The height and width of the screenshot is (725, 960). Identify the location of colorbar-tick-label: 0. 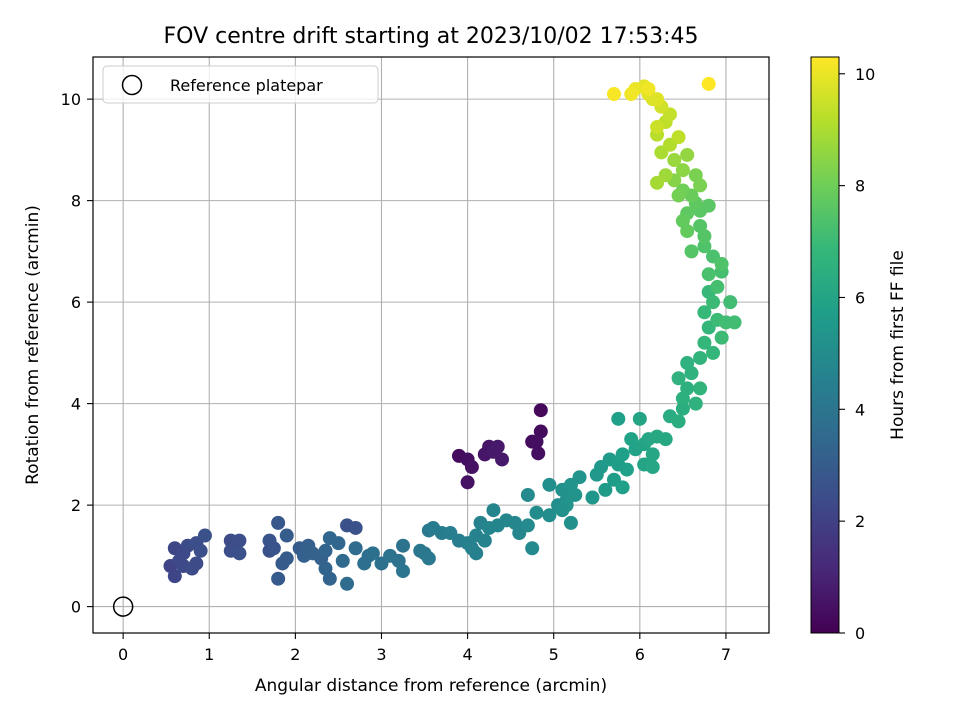
(860, 633).